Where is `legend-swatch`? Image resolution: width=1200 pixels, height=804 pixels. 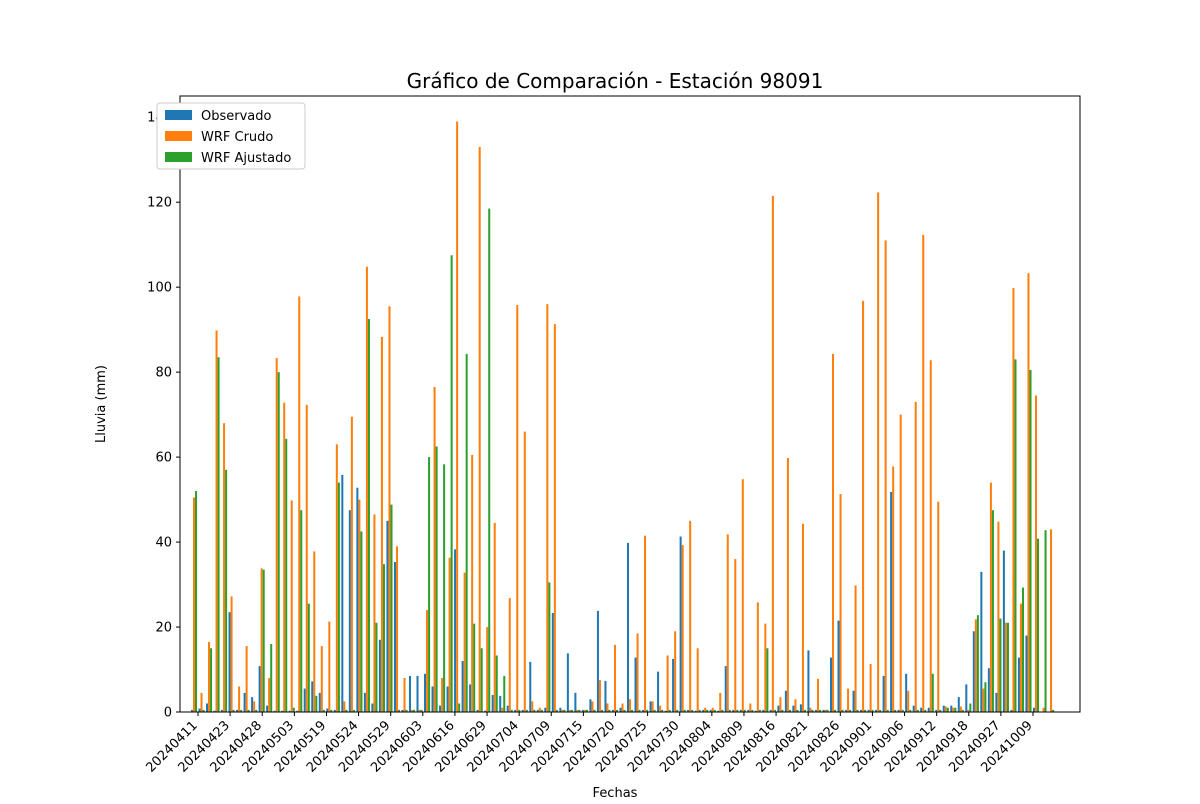
legend-swatch is located at coordinates (178, 115).